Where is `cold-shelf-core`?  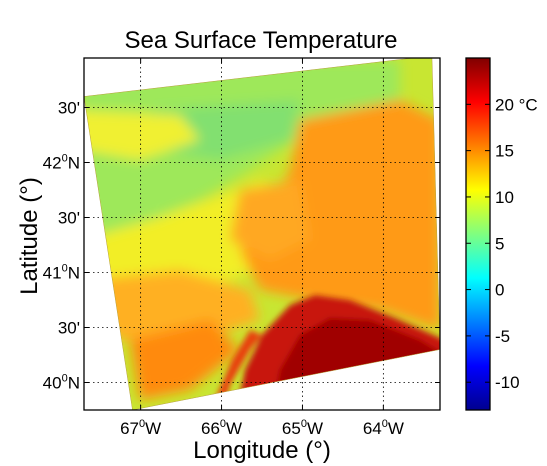 cold-shelf-core is located at coordinates (225, 130).